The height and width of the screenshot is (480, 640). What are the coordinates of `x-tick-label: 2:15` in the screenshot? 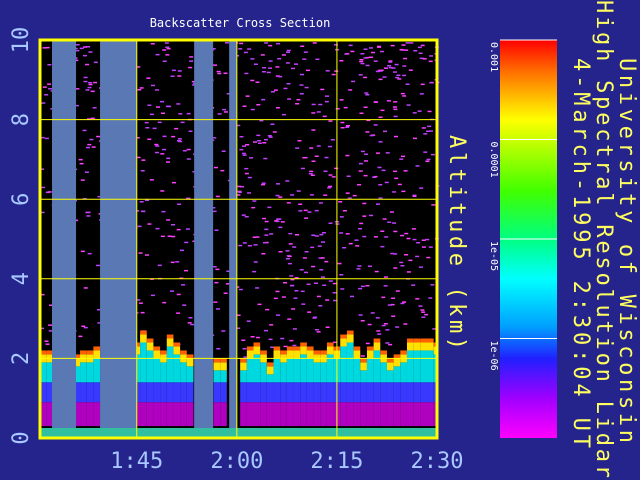 It's located at (336, 461).